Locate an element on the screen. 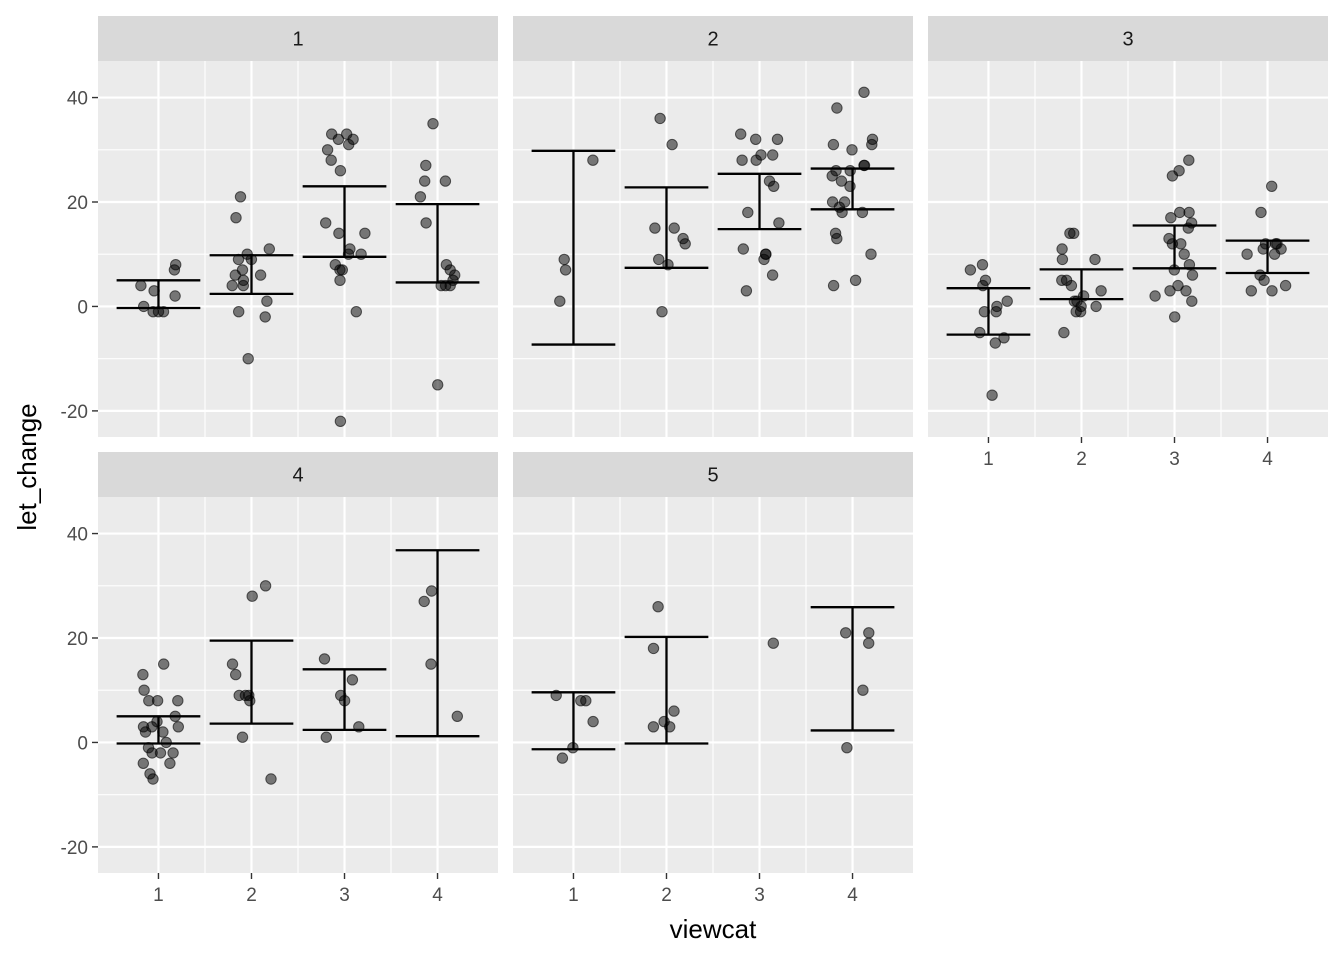 Image resolution: width=1344 pixels, height=960 pixels. x-axis-facet-5: 1 2 3 4 is located at coordinates (713, 889).